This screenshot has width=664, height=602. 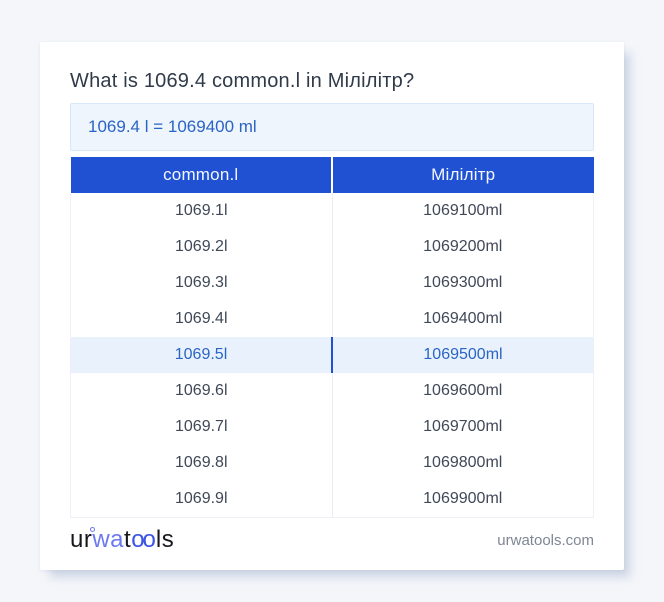 I want to click on cell-common-l: 1069.4l, so click(x=201, y=319).